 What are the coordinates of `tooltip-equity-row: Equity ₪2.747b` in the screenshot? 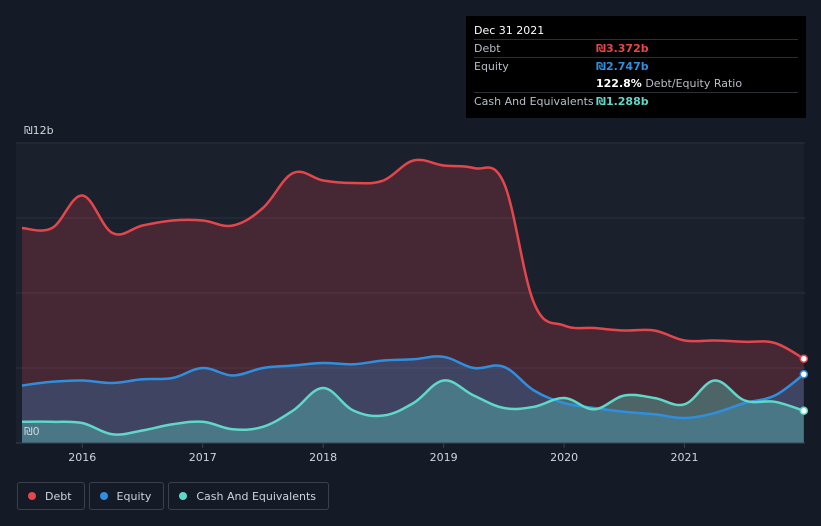 It's located at (636, 66).